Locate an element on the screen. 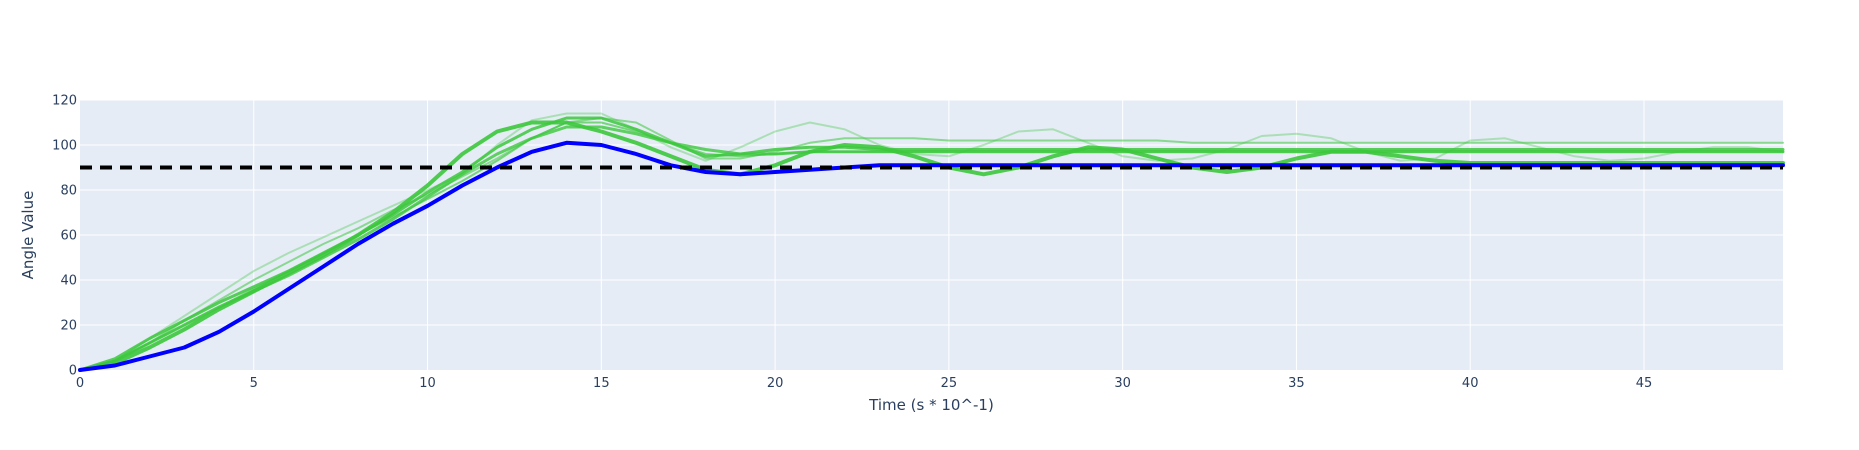  x-tick-label: 10 is located at coordinates (427, 383).